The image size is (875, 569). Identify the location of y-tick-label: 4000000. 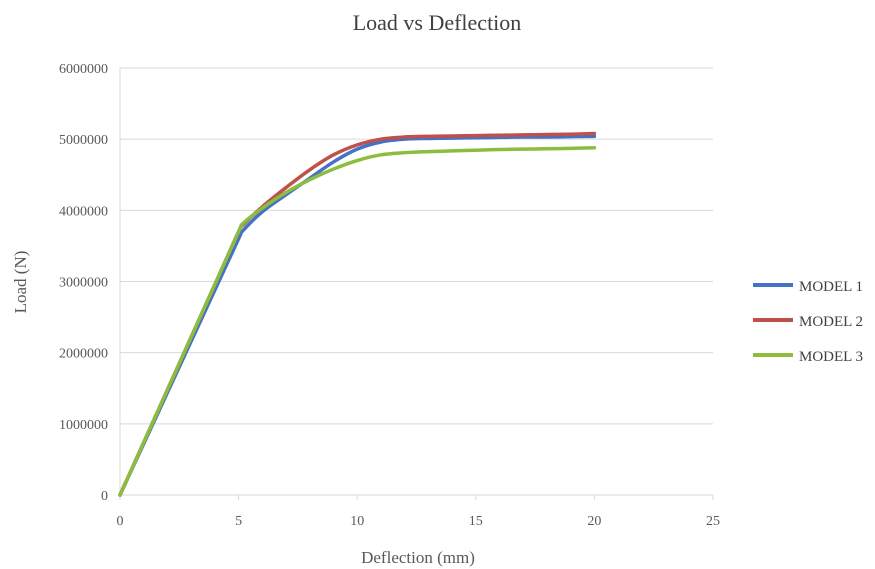
(83, 211).